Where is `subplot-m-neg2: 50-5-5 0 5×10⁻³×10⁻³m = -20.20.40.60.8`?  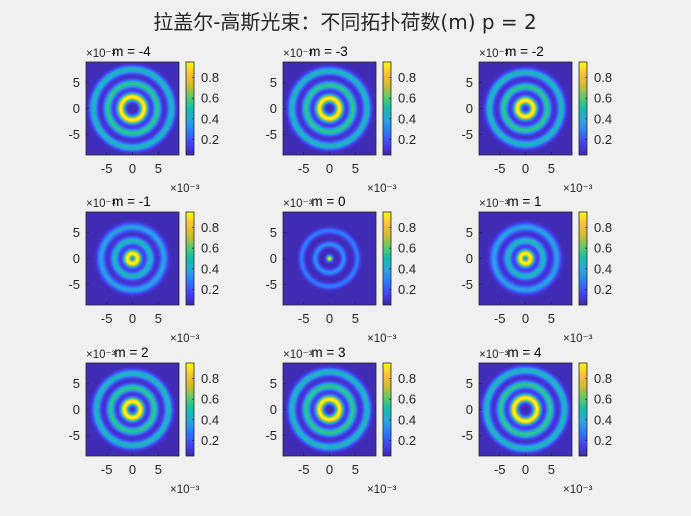 subplot-m-neg2: 50-5-5 0 5×10⁻³×10⁻³m = -20.20.40.60.8 is located at coordinates (536, 119).